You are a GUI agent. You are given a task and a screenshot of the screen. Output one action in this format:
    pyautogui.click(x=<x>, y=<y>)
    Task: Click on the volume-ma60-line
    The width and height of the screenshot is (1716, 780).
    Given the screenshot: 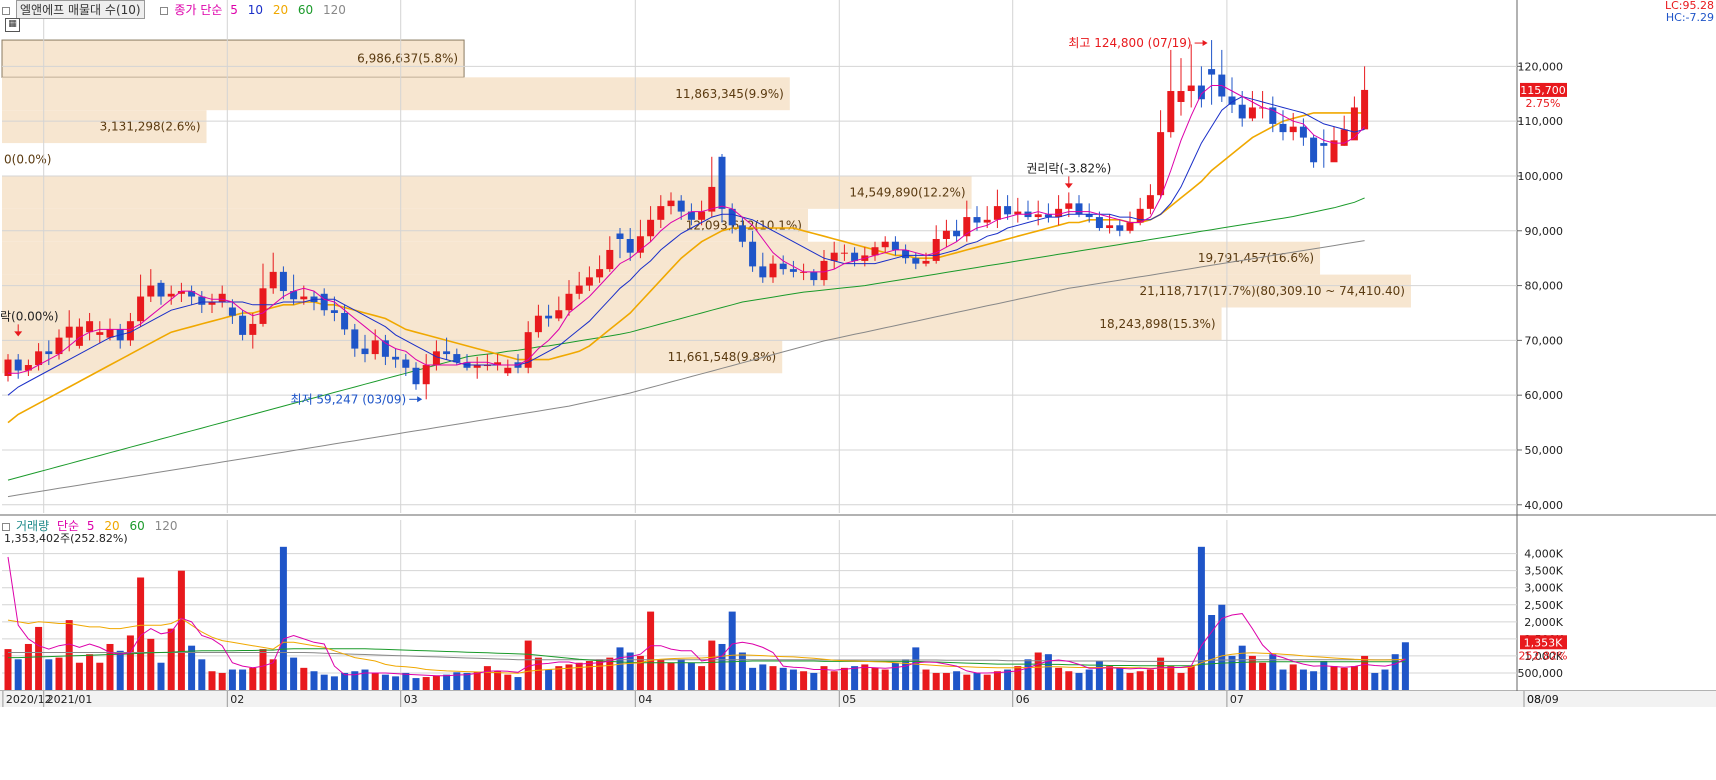 What is the action you would take?
    pyautogui.click(x=707, y=657)
    